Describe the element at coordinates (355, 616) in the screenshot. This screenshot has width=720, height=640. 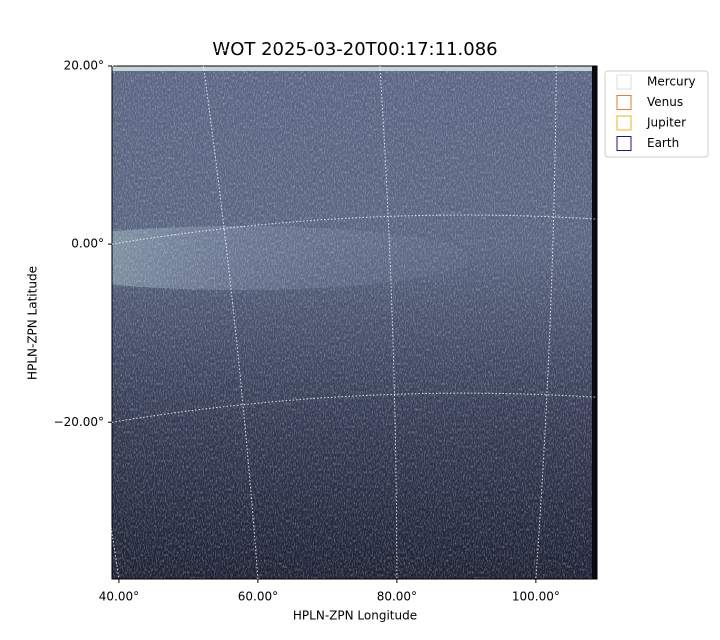
I see `x-axis-label: HPLN-ZPN Longitude` at that location.